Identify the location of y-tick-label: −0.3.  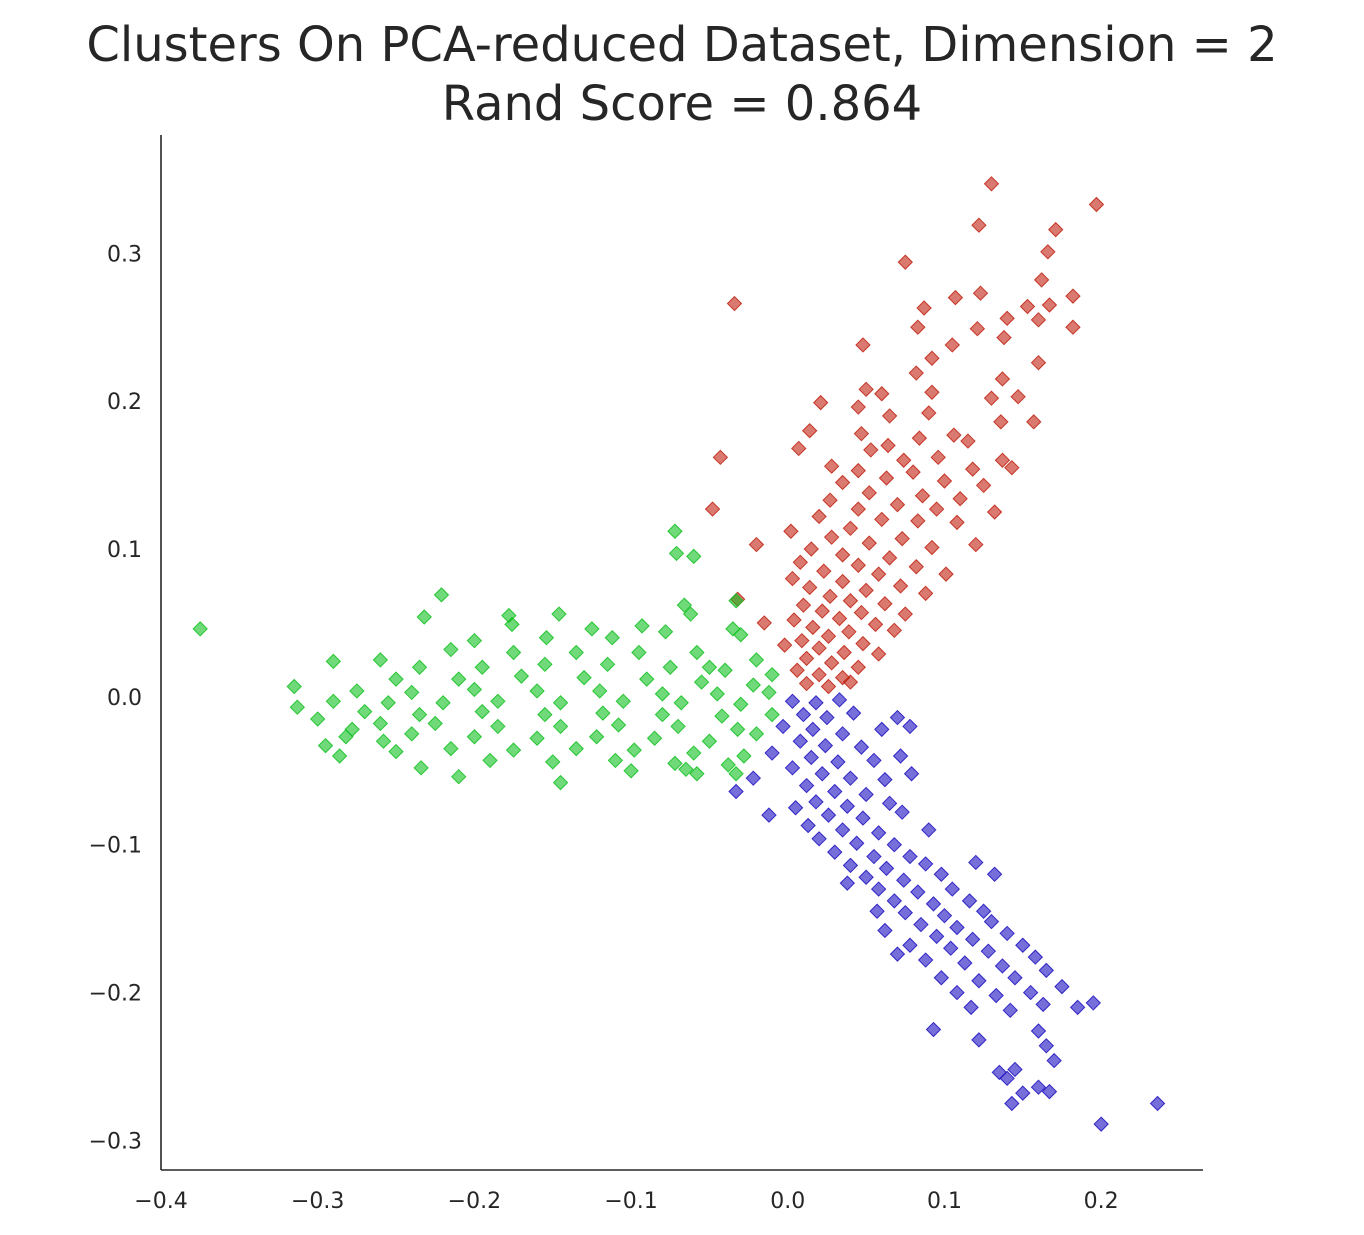
(115, 1141).